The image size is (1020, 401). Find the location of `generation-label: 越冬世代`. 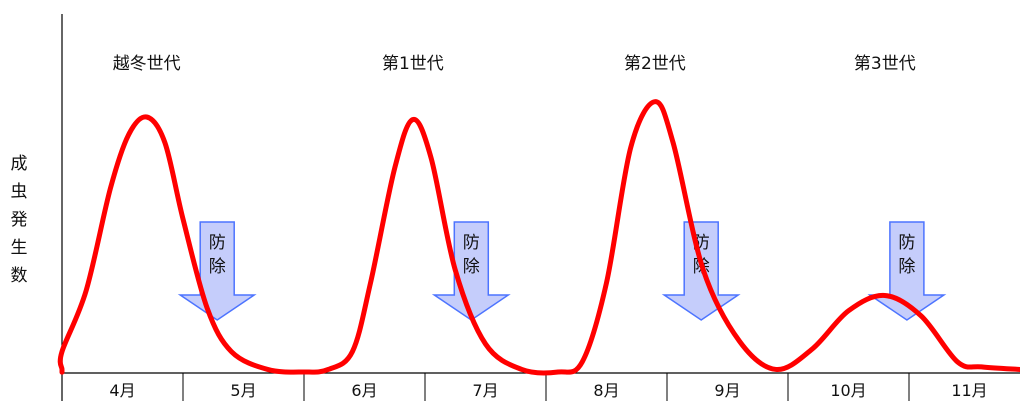

generation-label: 越冬世代 is located at coordinates (147, 64).